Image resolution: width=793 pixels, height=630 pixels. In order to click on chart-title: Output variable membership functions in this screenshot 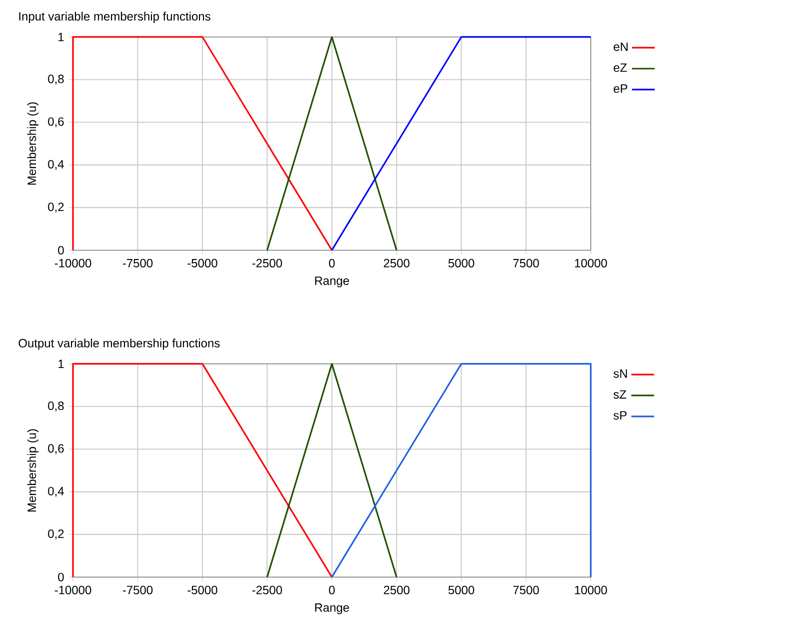, I will do `click(119, 344)`.